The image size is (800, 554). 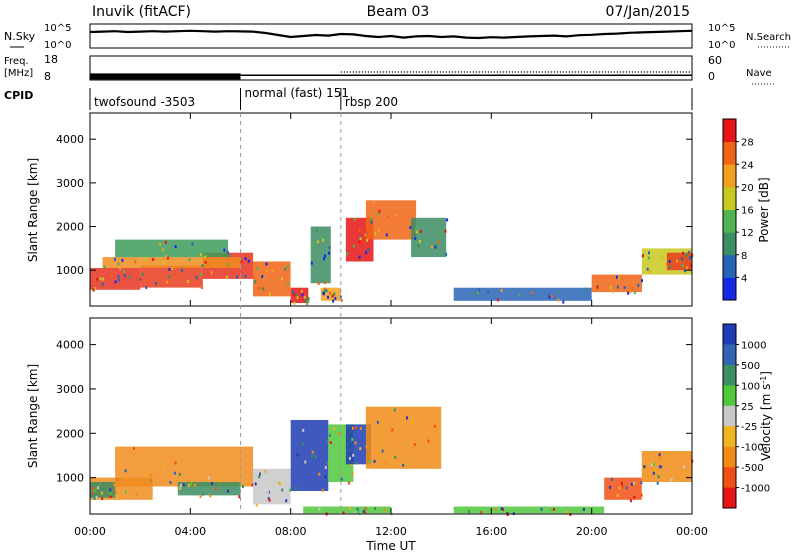 I want to click on x-tick-label: 12:00, so click(x=391, y=531).